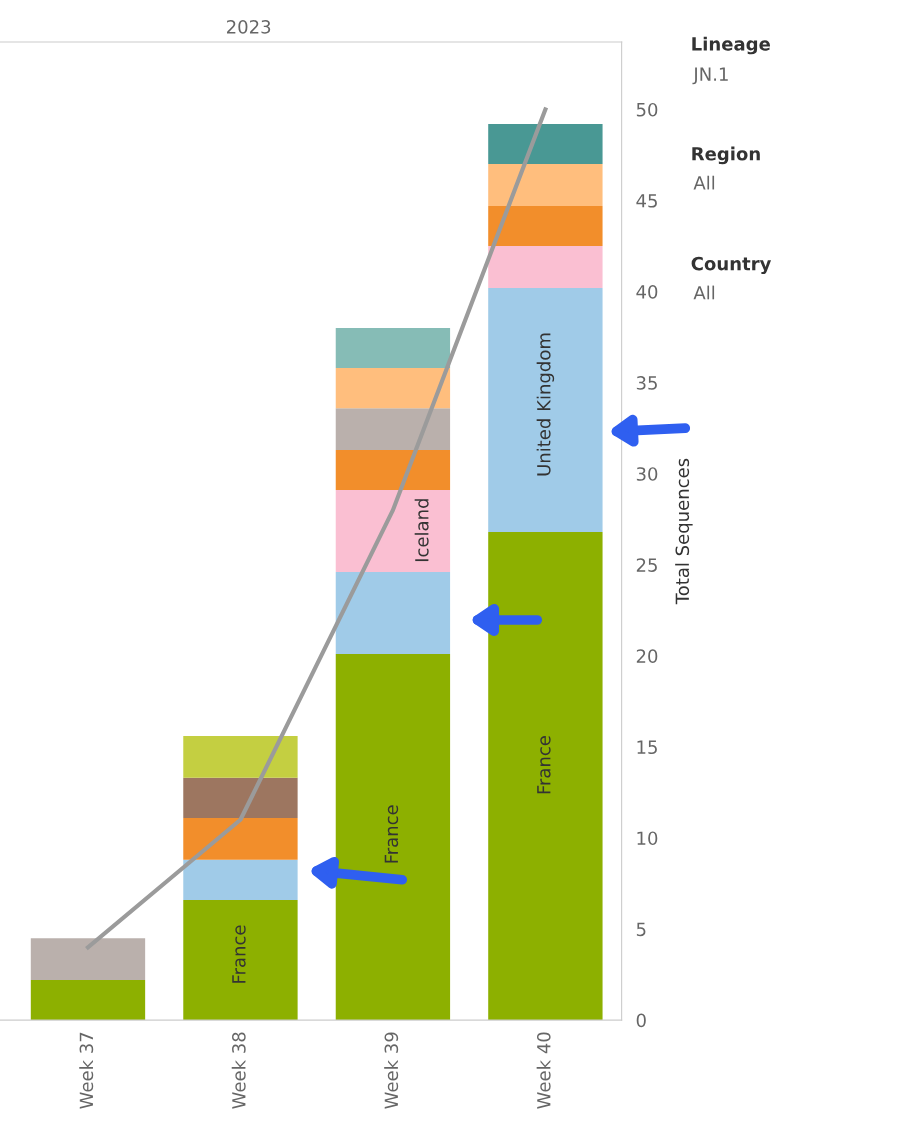 The image size is (897, 1121). Describe the element at coordinates (731, 265) in the screenshot. I see `text: Country` at that location.